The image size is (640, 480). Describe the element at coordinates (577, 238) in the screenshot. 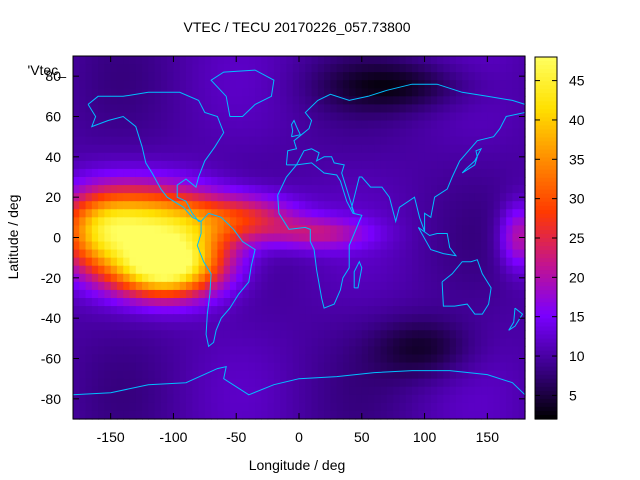

I see `colorbar-tick-label: 25` at that location.